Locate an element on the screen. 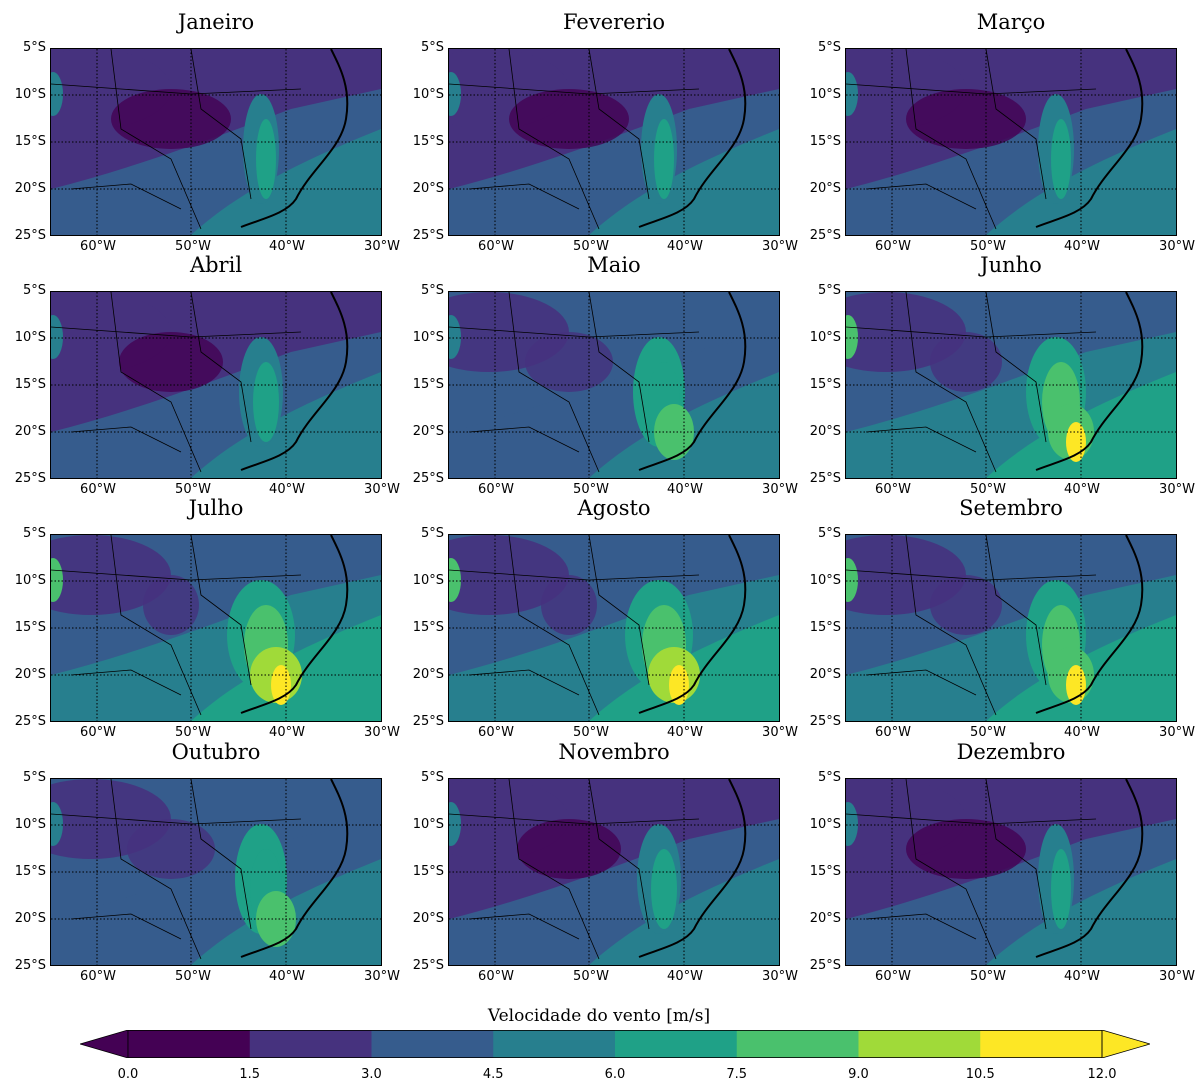 This screenshot has height=1084, width=1198. colorbar is located at coordinates (615, 1044).